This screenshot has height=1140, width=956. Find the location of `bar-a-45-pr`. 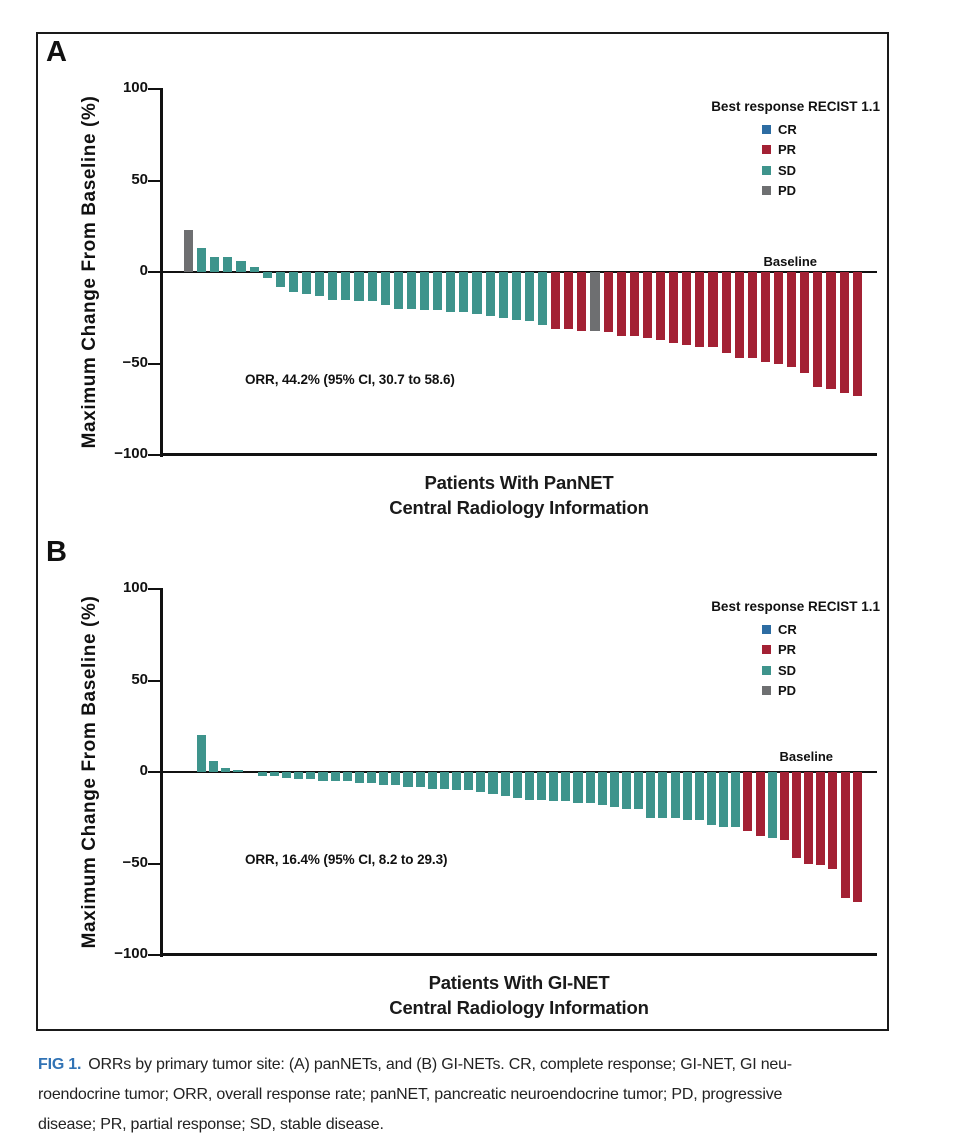

bar-a-45-pr is located at coordinates (765, 317).